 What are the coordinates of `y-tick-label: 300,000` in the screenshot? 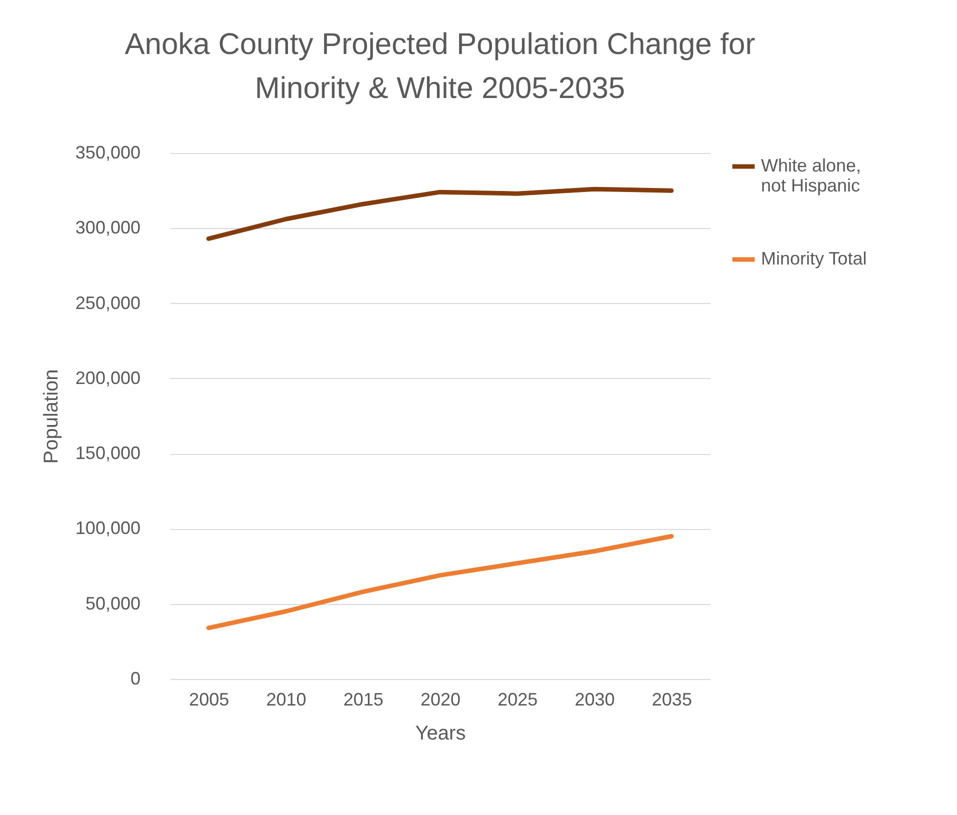 It's located at (107, 228).